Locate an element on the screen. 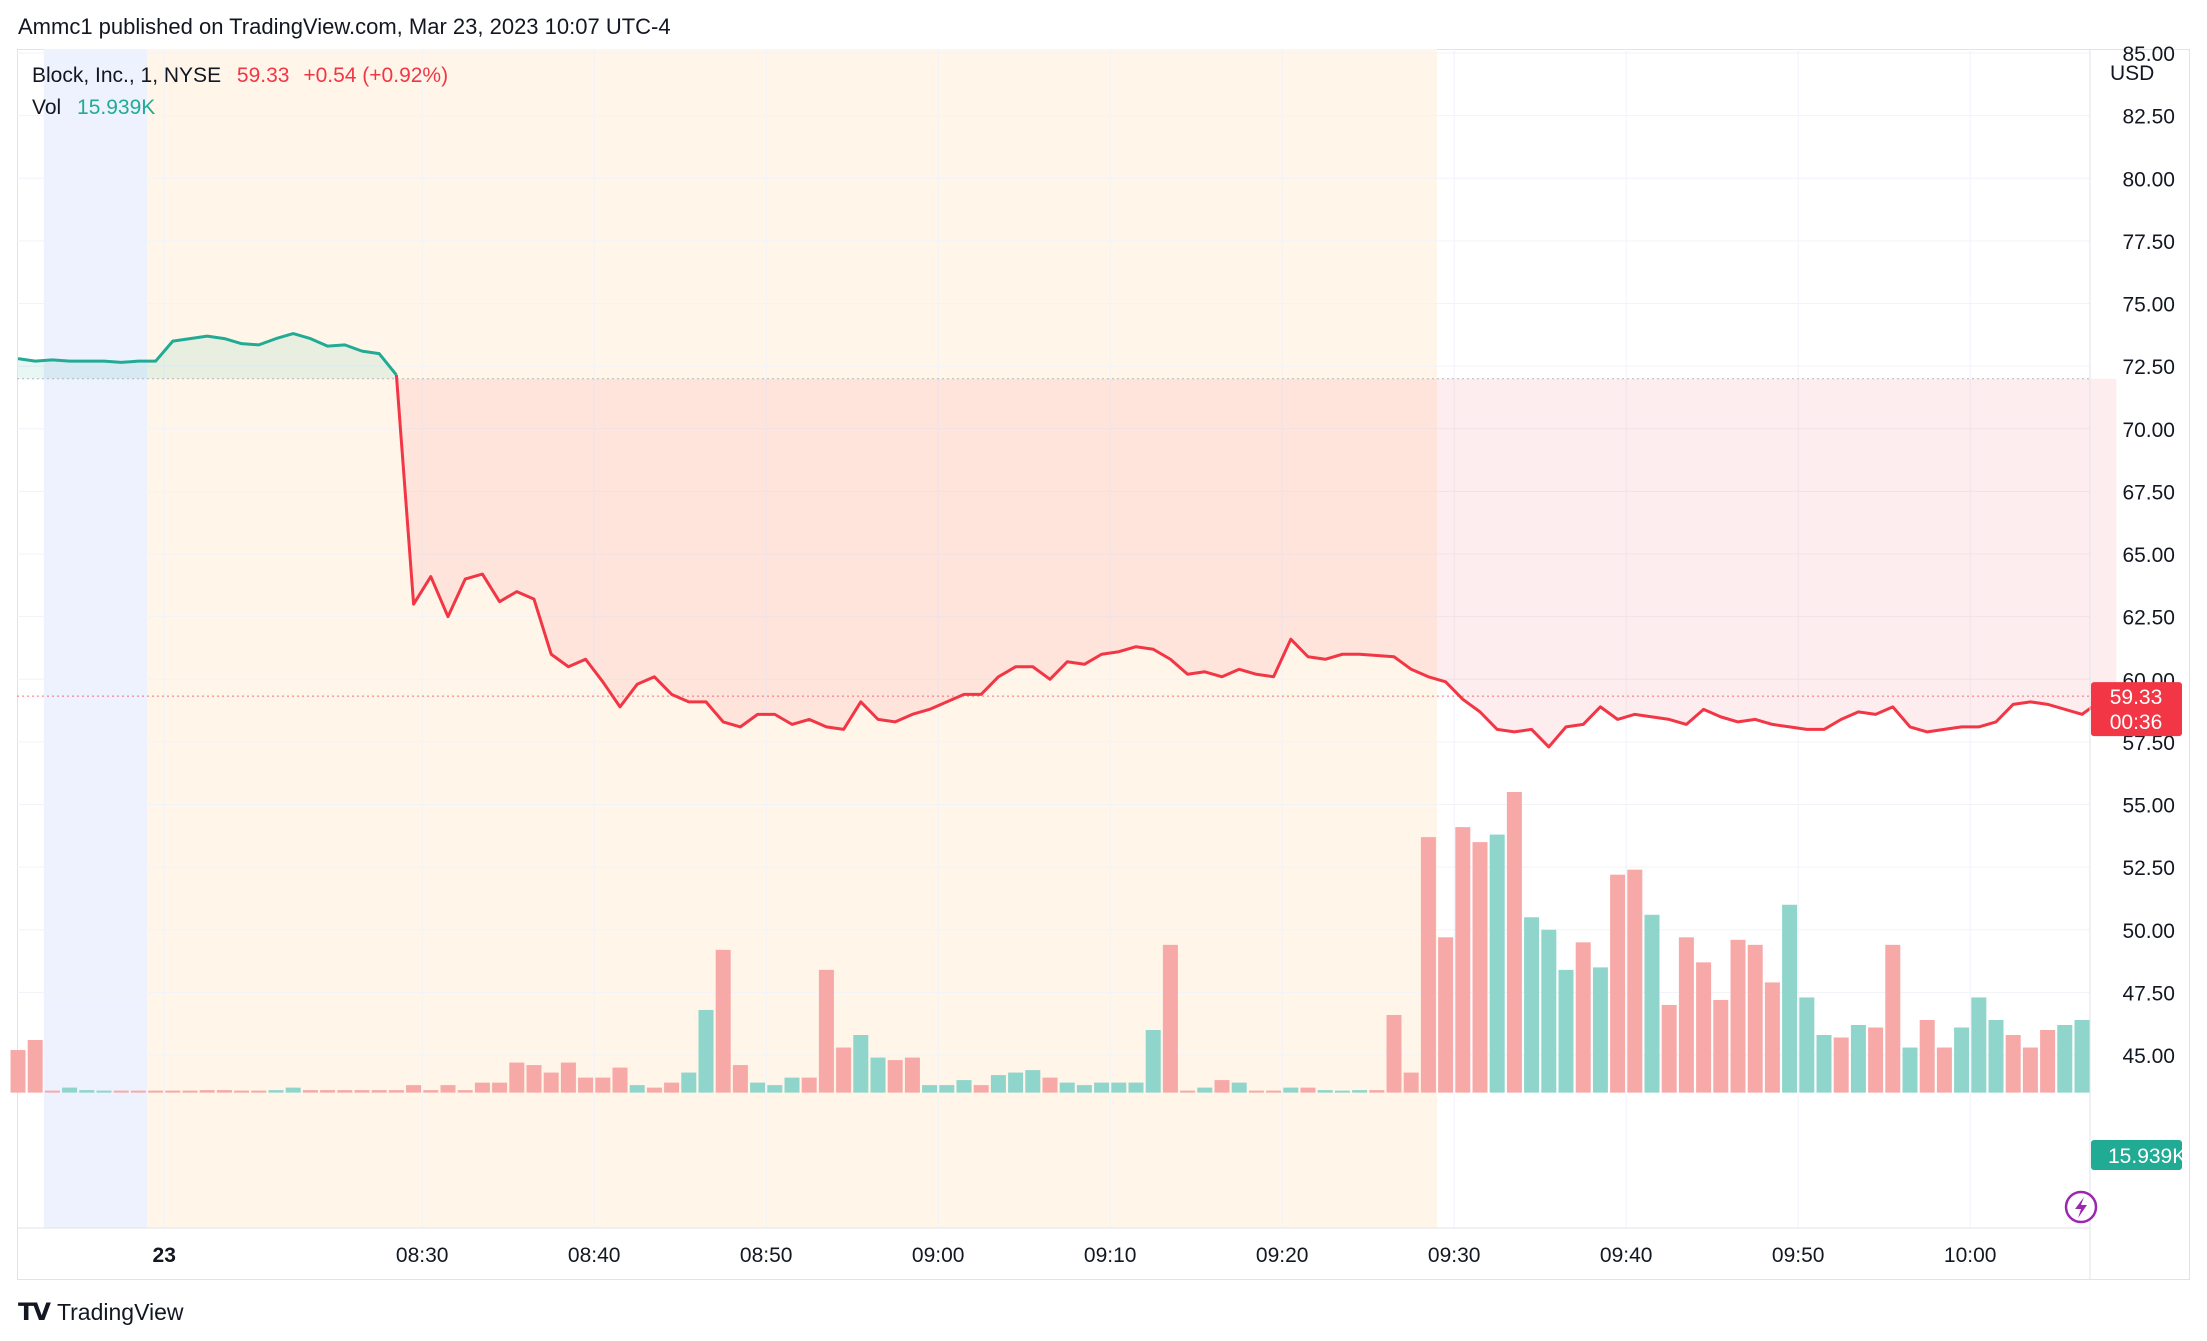 This screenshot has width=2207, height=1341. x-tick-label: 08:40 is located at coordinates (594, 1255).